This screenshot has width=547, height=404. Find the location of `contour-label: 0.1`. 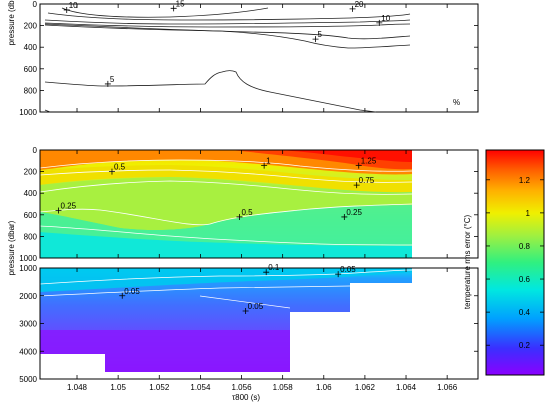

contour-label: 0.1 is located at coordinates (274, 267).